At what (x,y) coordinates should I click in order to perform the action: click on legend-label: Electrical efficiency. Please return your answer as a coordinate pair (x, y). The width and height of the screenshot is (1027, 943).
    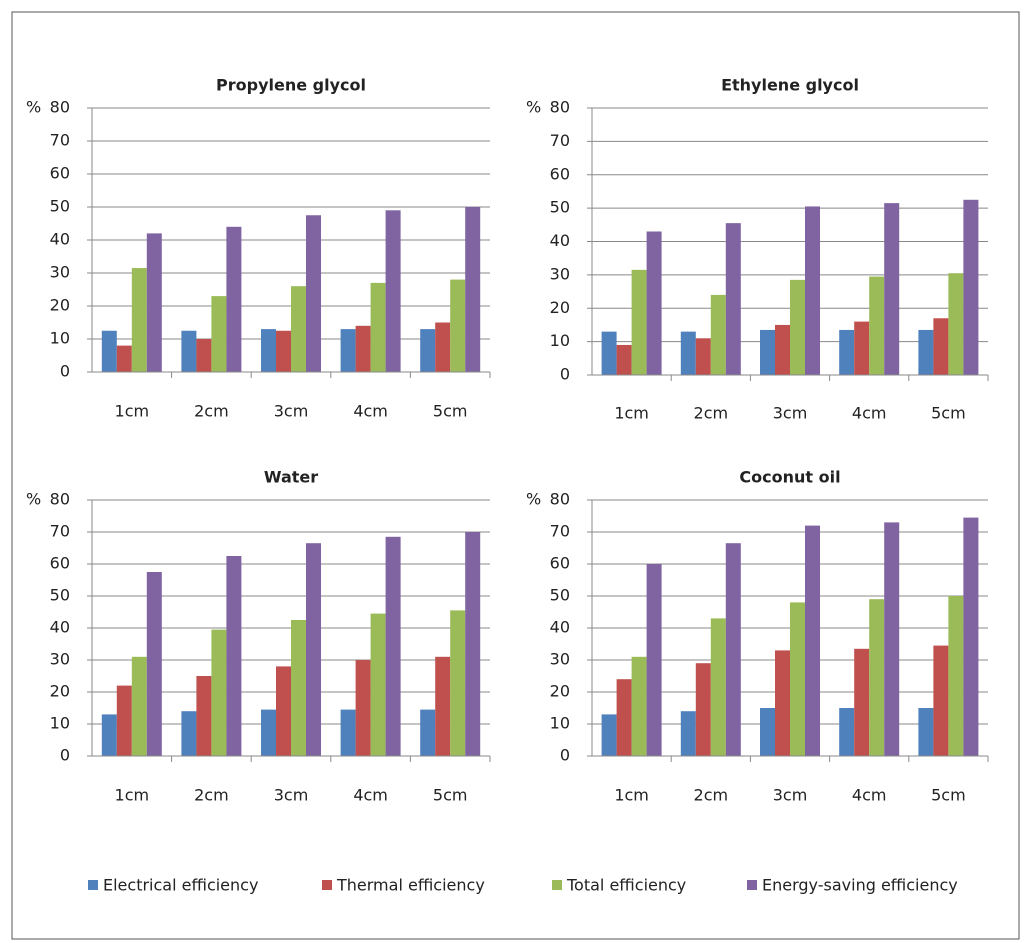
    Looking at the image, I should click on (180, 885).